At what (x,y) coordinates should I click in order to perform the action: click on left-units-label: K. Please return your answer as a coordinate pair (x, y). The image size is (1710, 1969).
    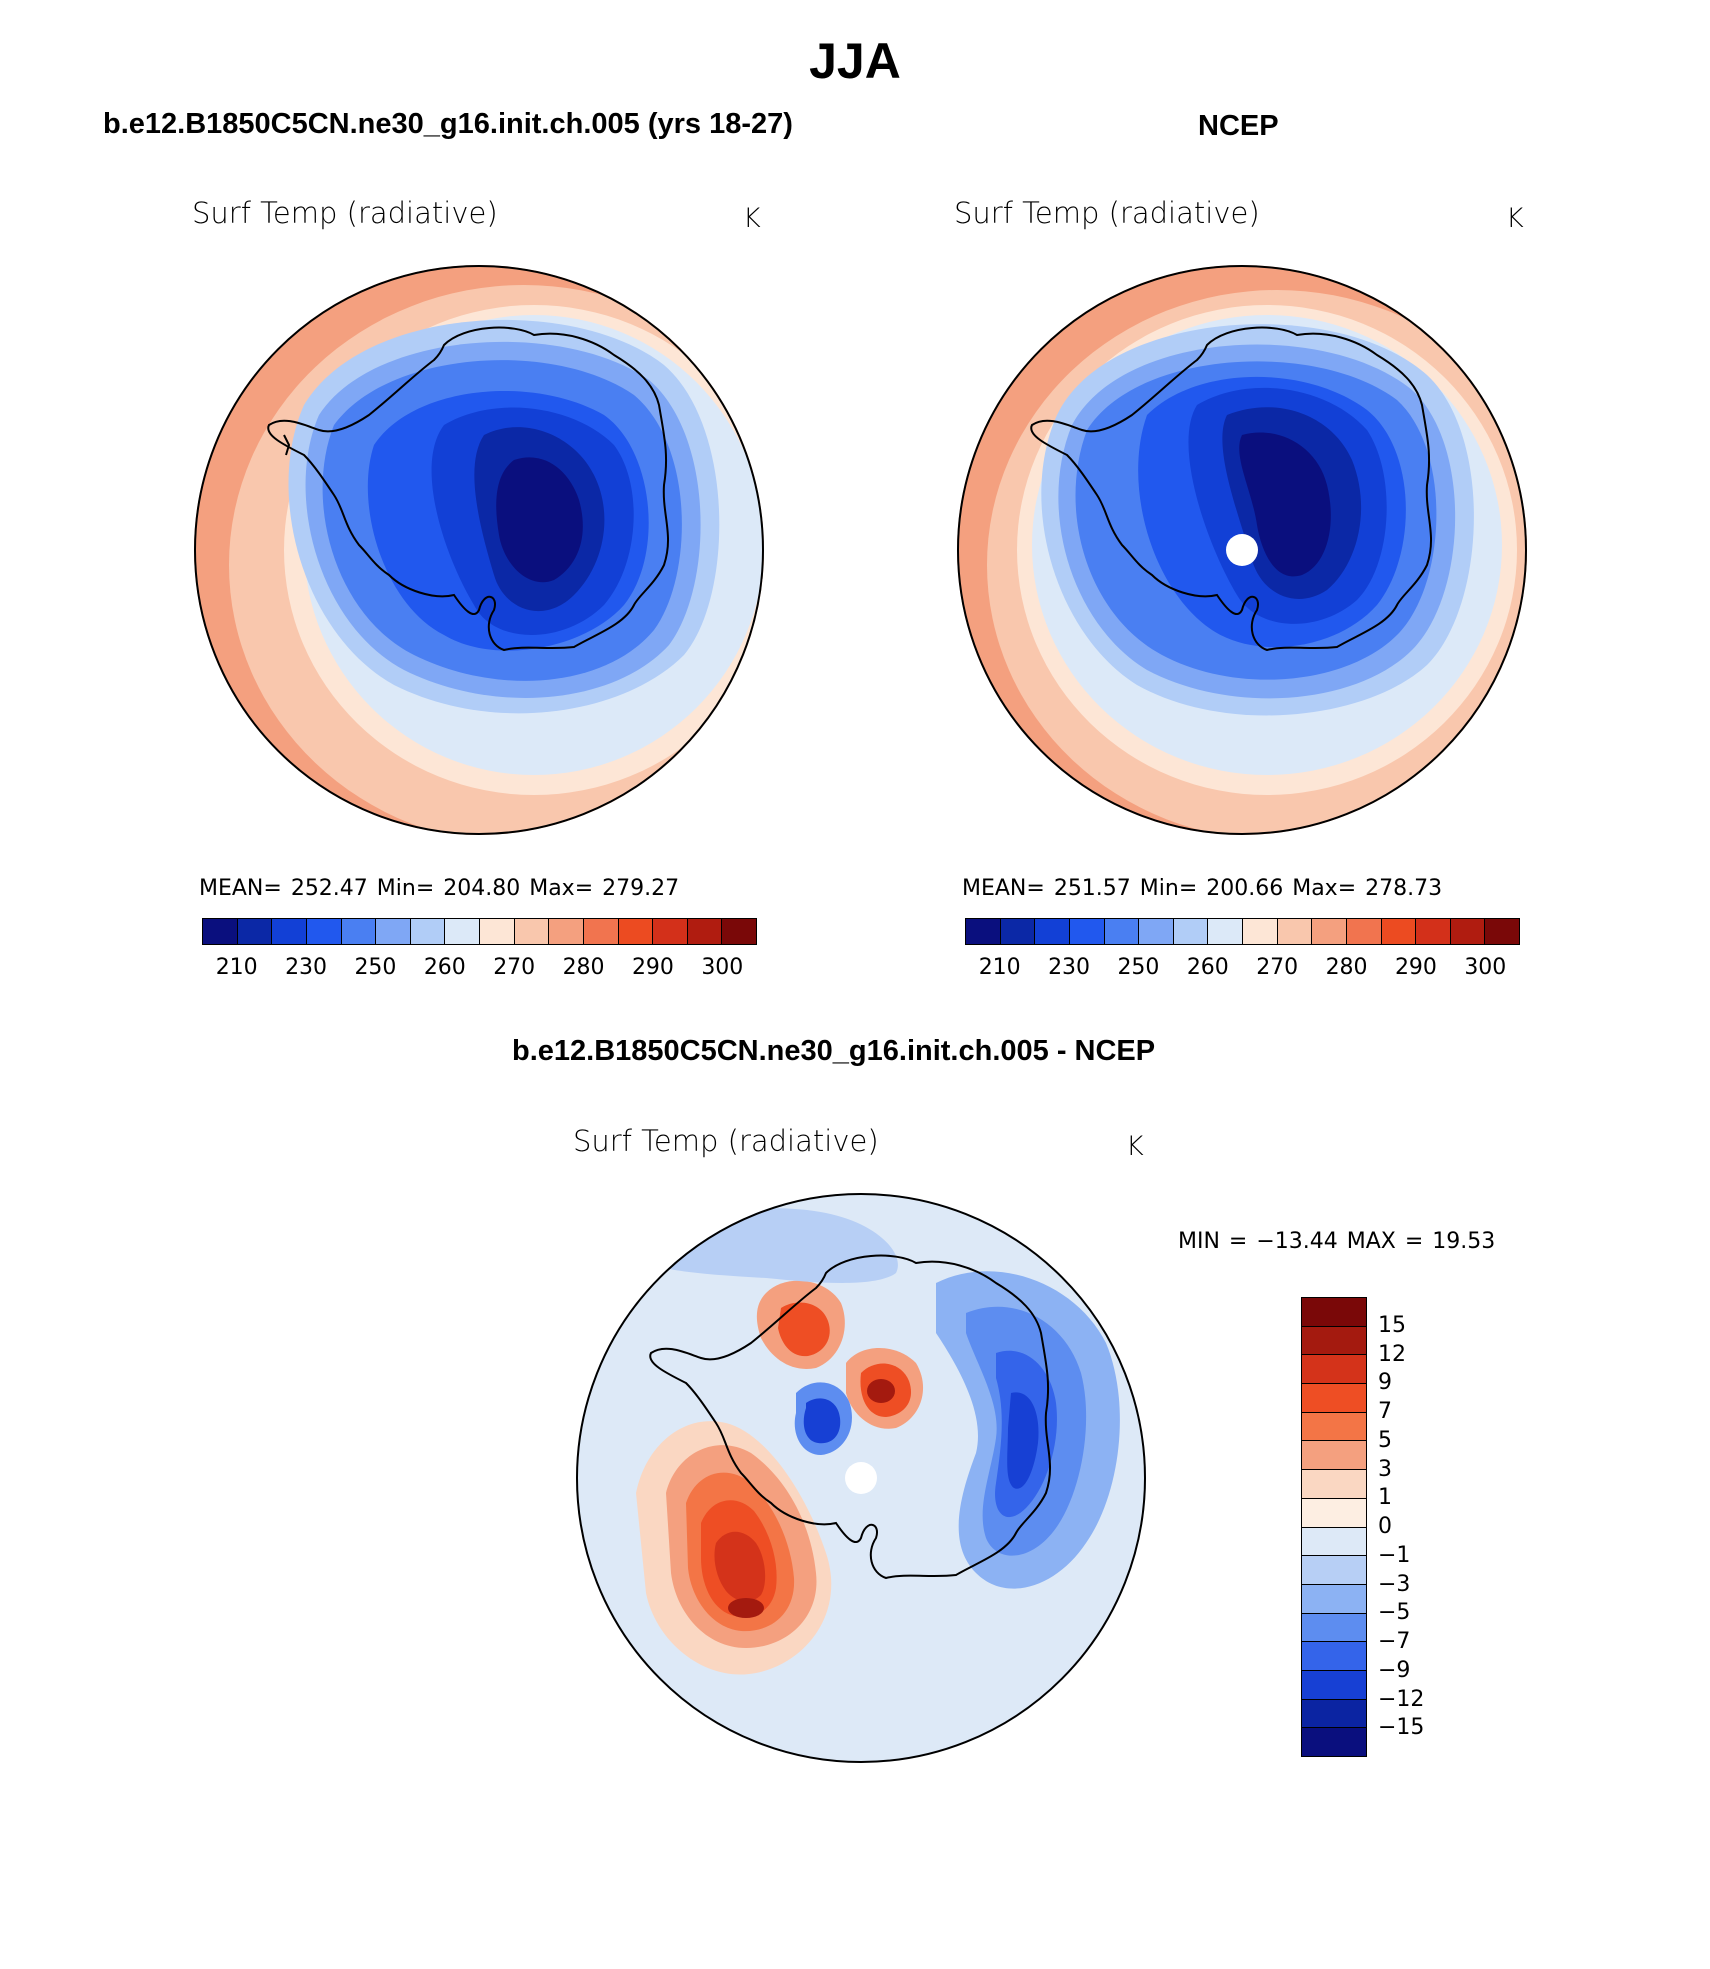
    Looking at the image, I should click on (752, 218).